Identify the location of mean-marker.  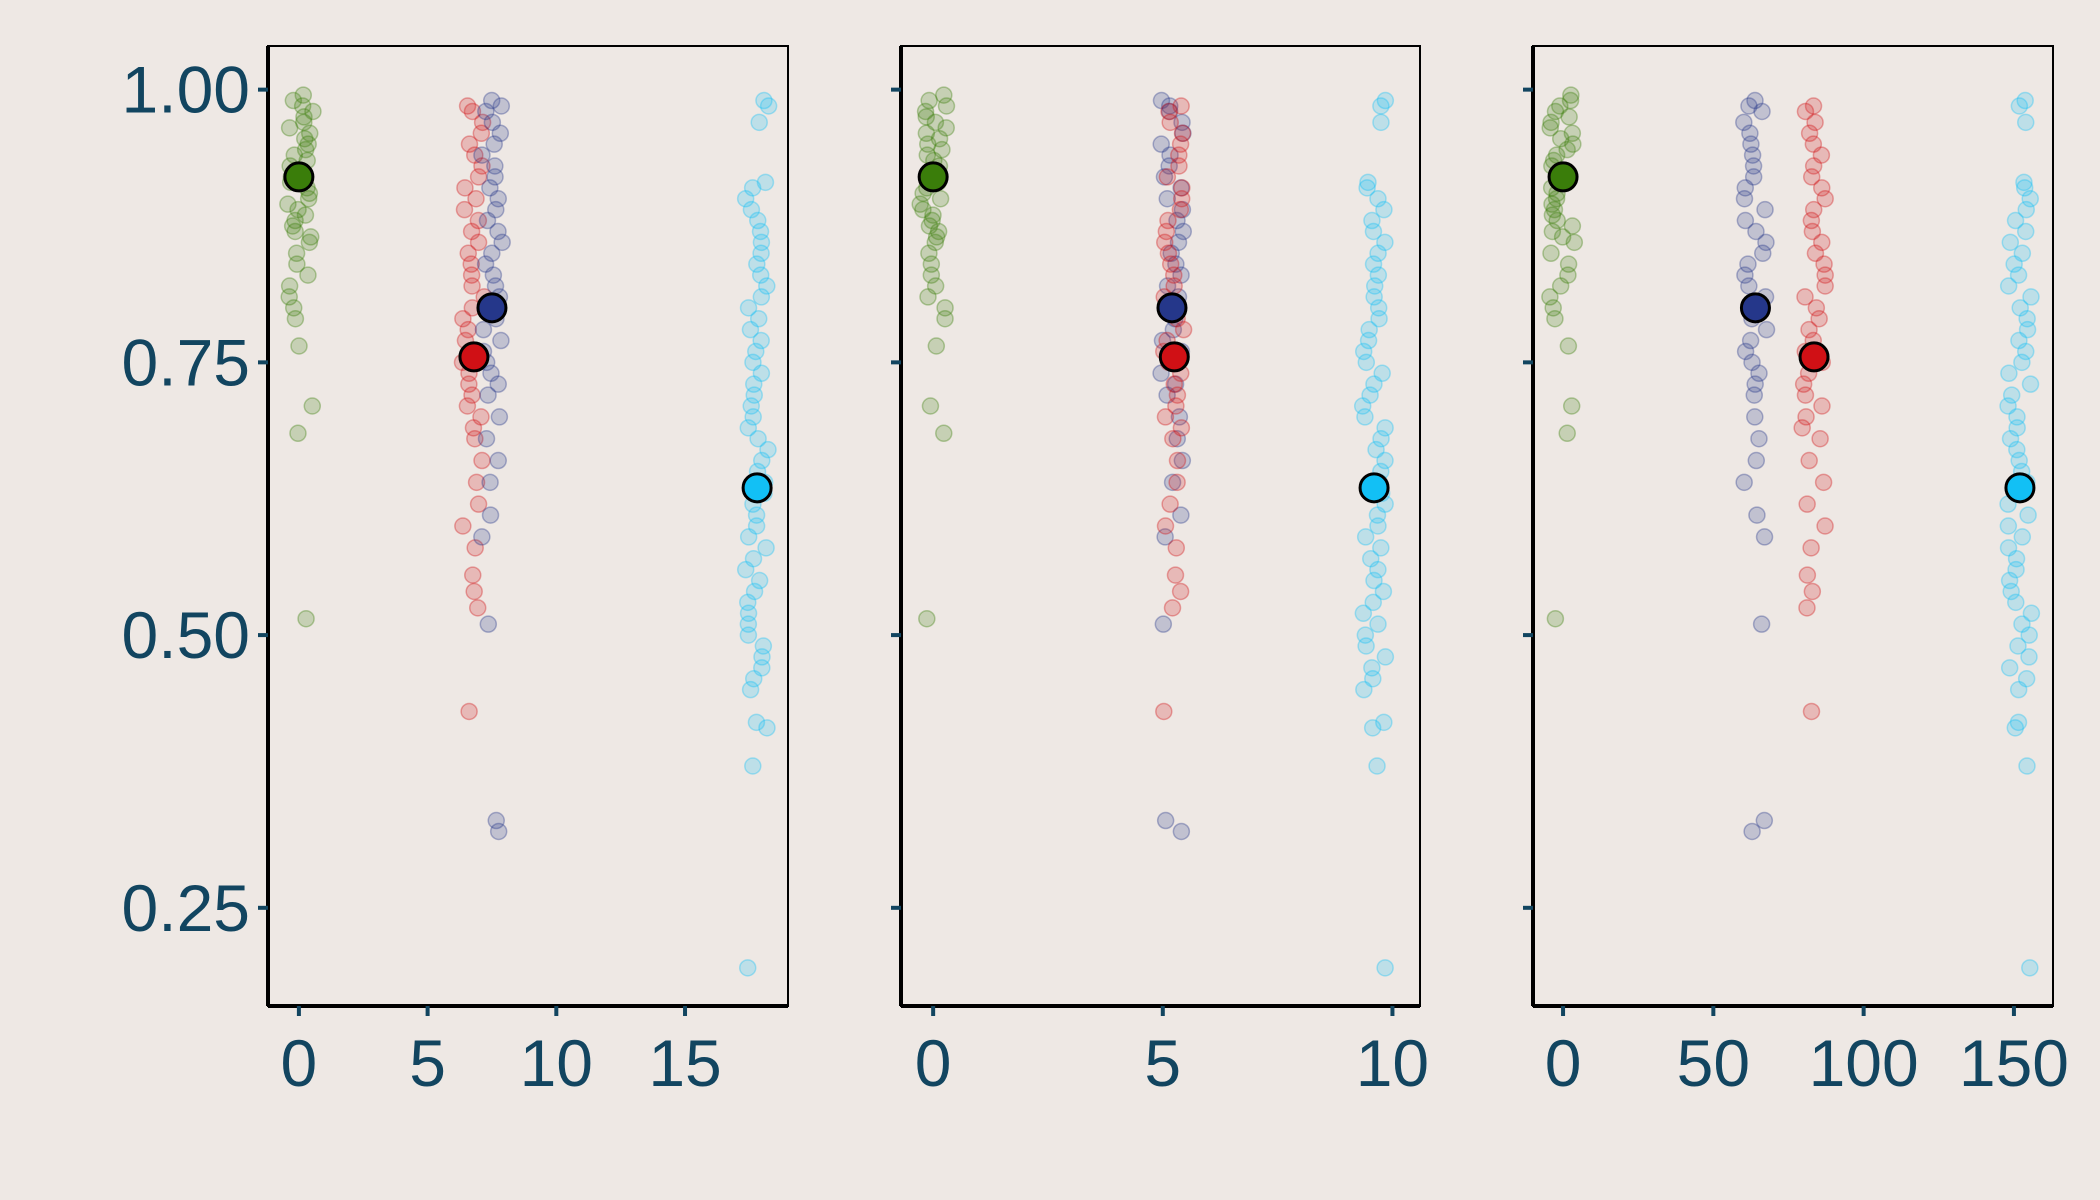
(1374, 488).